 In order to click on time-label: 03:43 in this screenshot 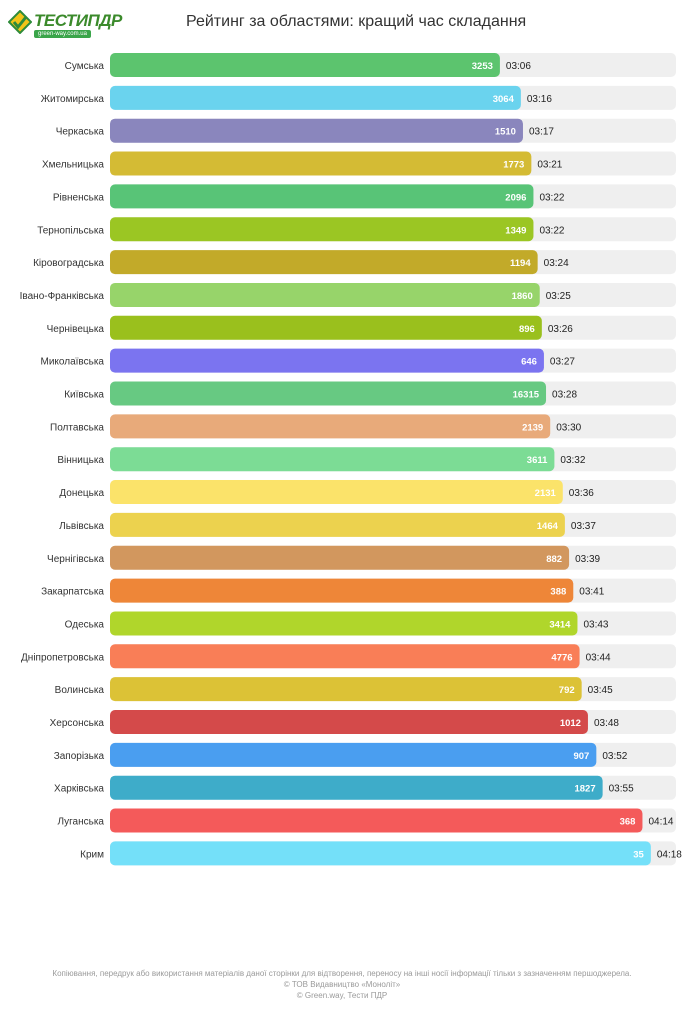, I will do `click(595, 624)`.